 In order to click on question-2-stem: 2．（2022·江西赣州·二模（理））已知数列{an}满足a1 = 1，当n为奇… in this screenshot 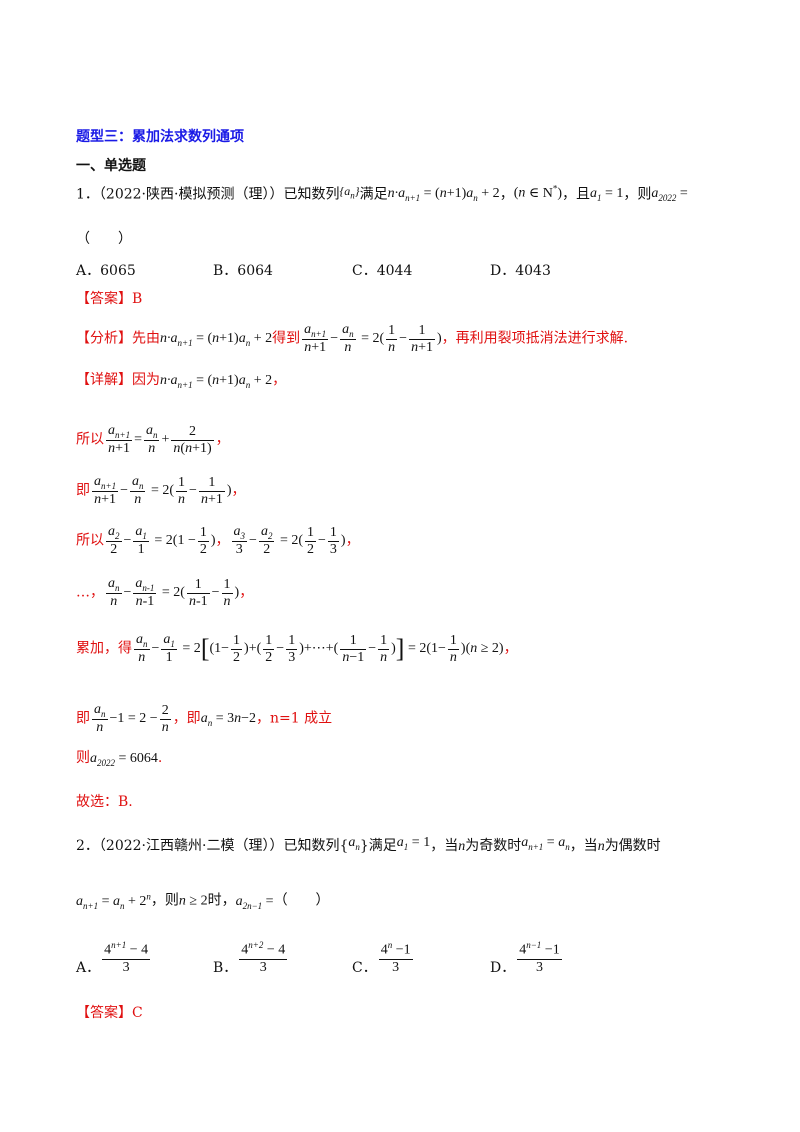, I will do `click(368, 844)`.